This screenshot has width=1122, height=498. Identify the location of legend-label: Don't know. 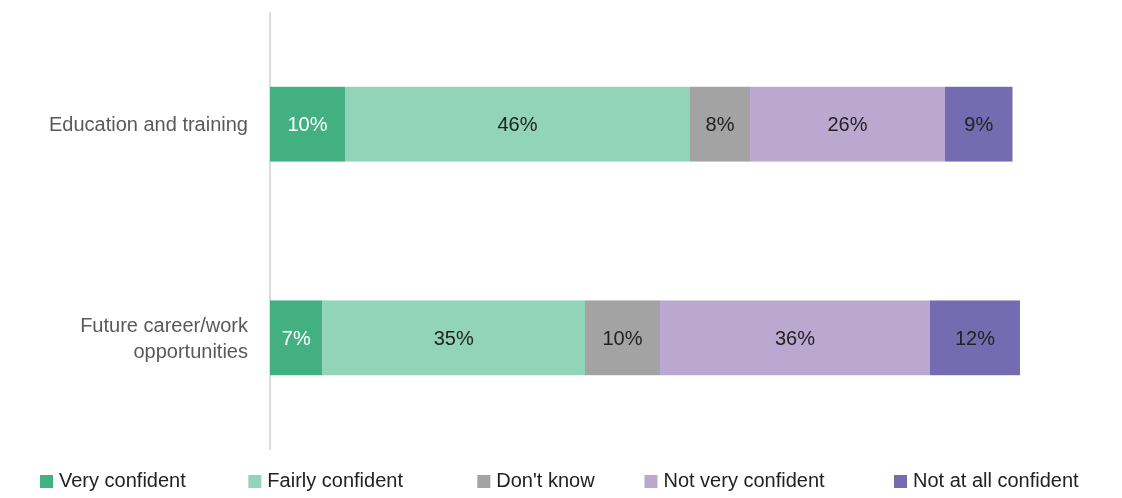
(546, 480).